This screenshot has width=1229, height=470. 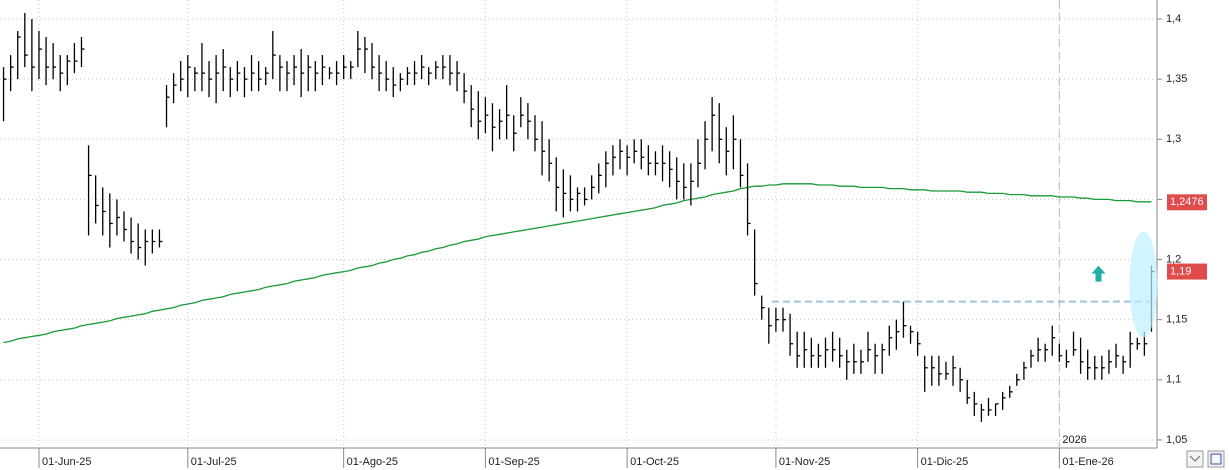 I want to click on x-tick-label: 01-Sep-25, so click(x=513, y=462).